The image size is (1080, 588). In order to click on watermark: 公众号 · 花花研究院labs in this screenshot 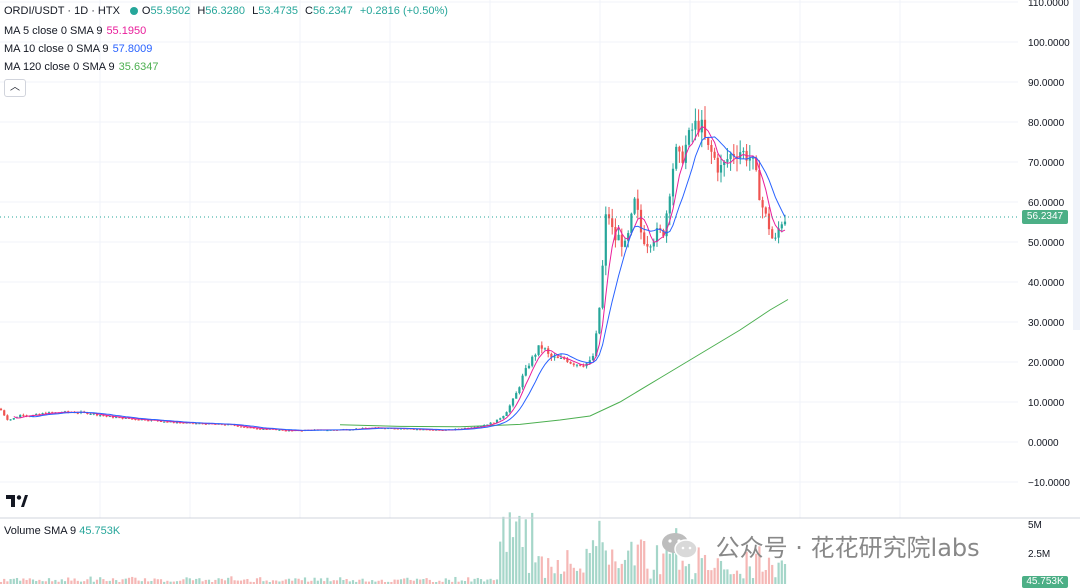, I will do `click(820, 545)`.